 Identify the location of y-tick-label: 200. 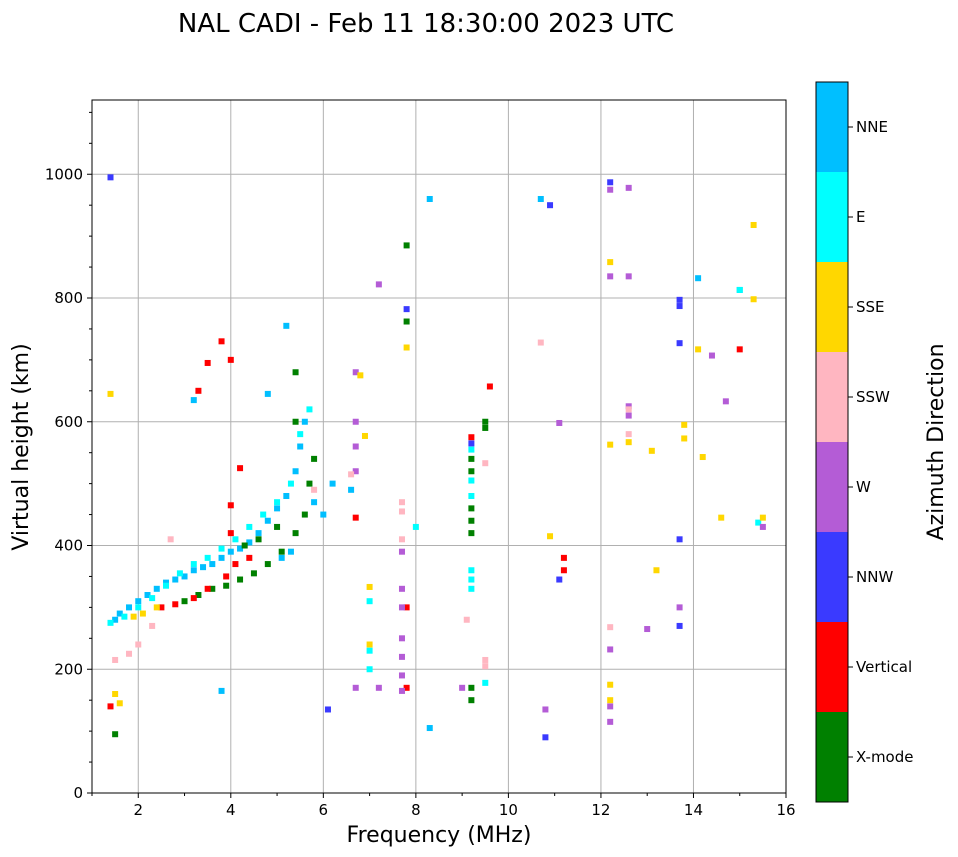
(68, 669).